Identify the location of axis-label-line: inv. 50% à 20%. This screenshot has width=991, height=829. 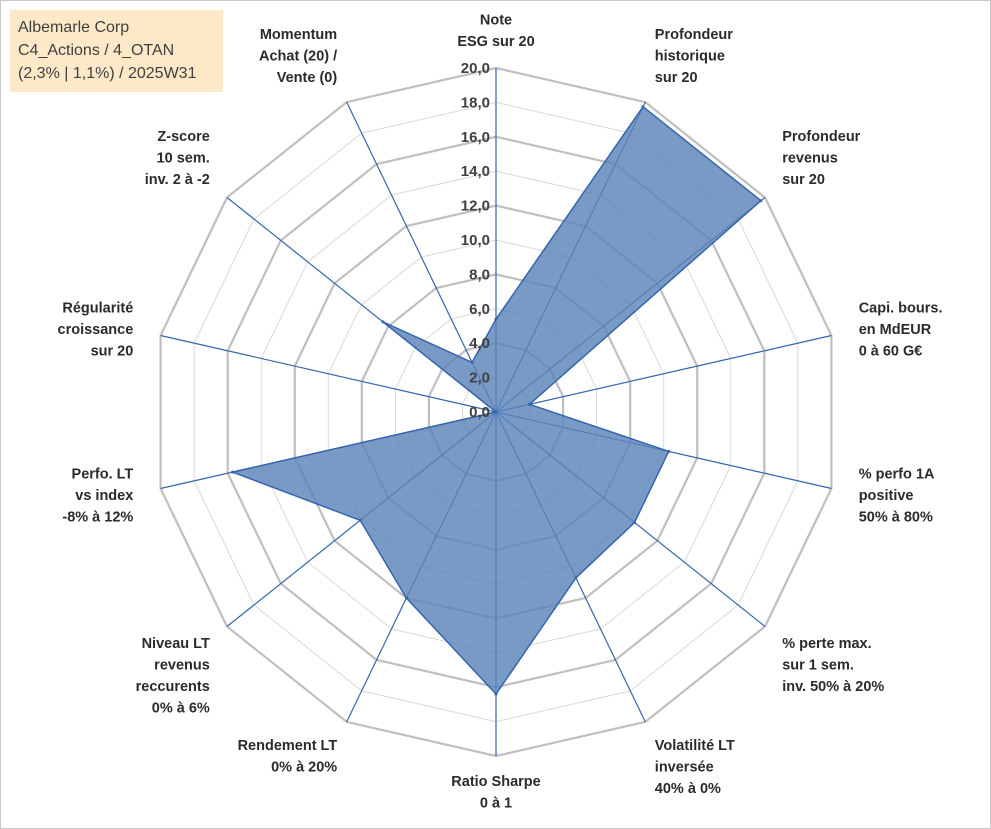
(833, 687).